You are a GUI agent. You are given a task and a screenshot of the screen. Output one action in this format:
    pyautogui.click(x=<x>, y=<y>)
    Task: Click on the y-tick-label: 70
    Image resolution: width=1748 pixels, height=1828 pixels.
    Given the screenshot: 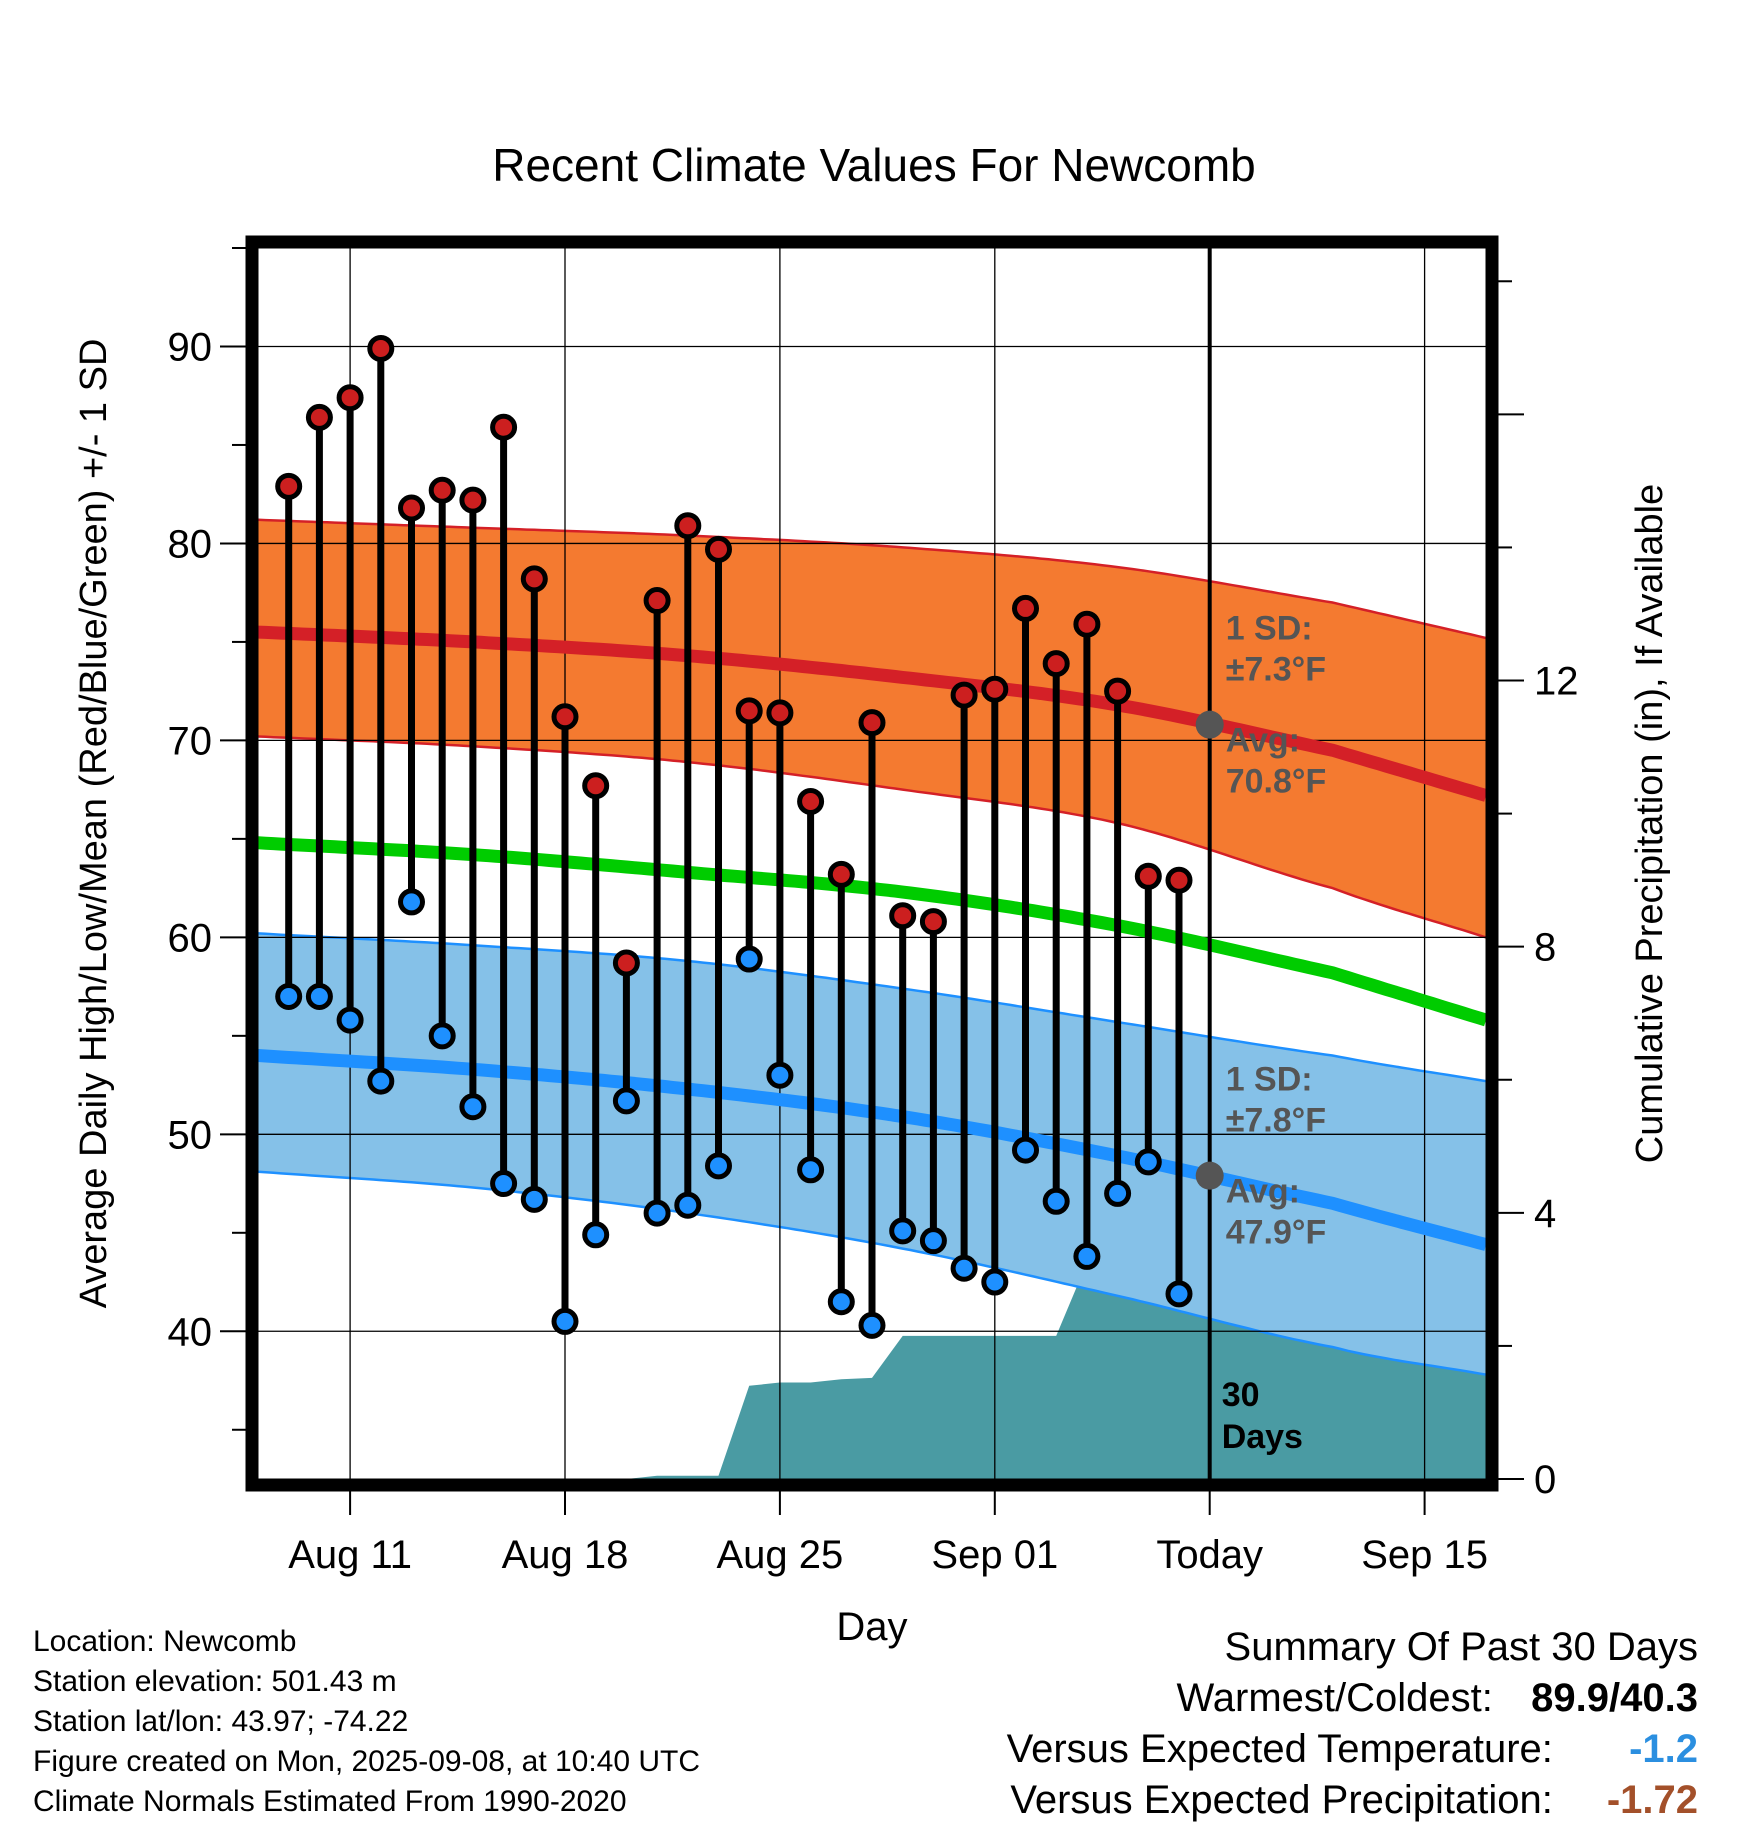 What is the action you would take?
    pyautogui.click(x=190, y=741)
    